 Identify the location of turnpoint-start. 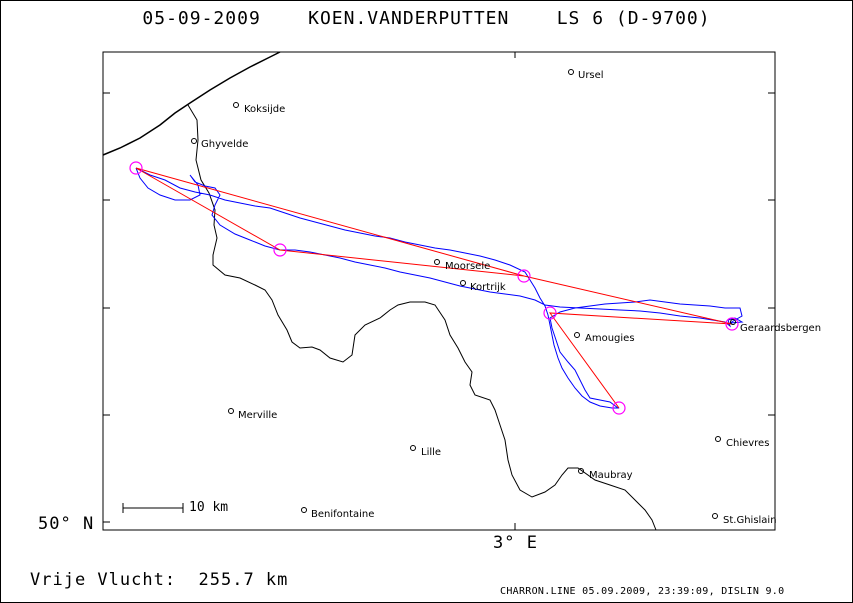
(136, 168).